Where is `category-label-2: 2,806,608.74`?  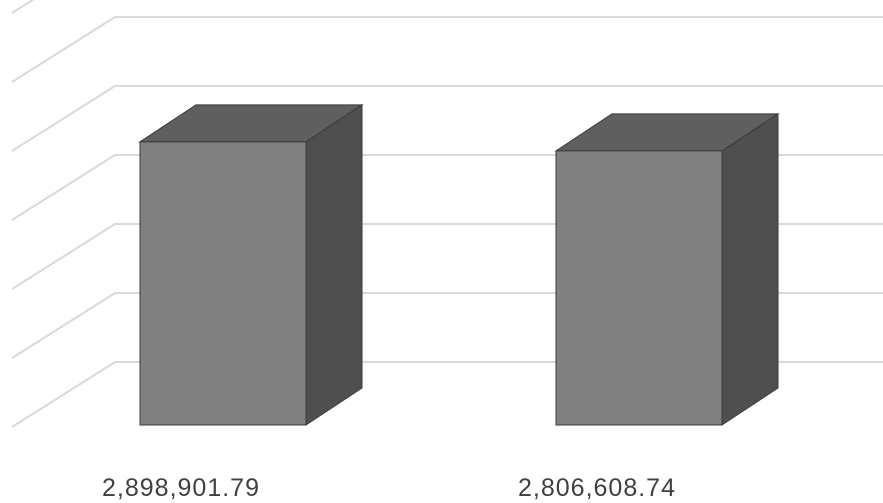
category-label-2: 2,806,608.74 is located at coordinates (597, 488).